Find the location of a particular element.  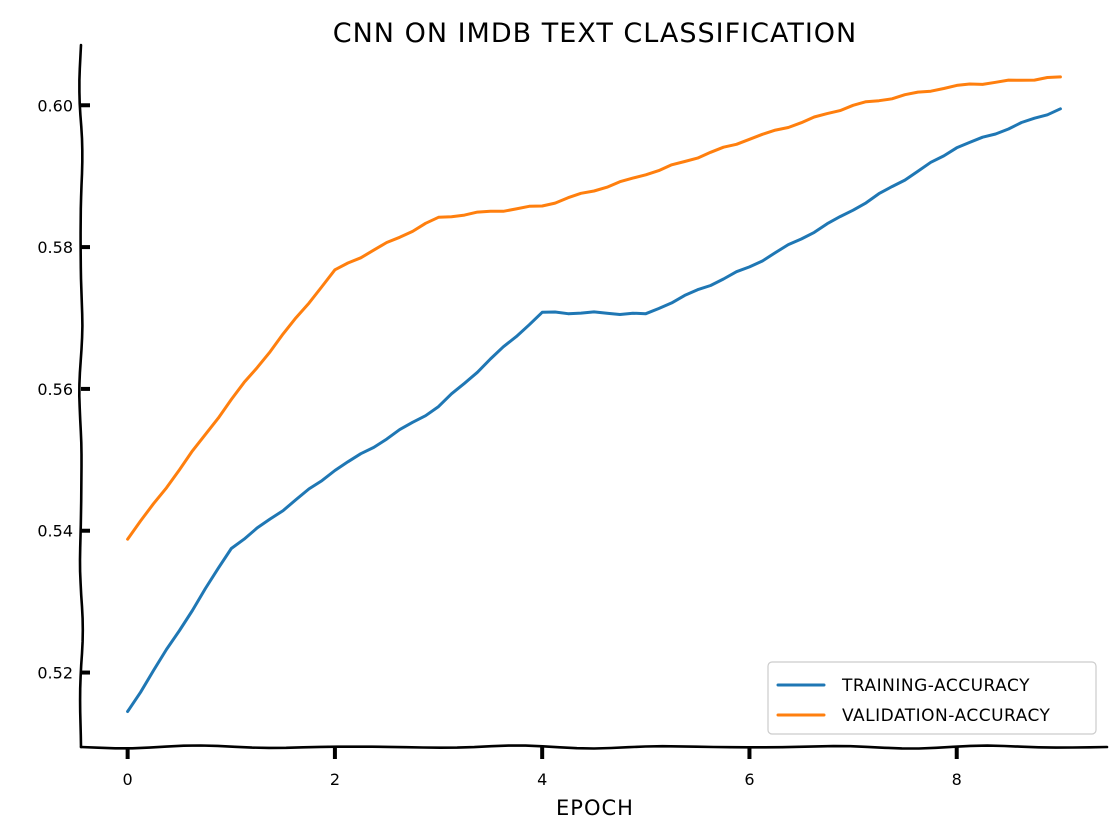

y-tick-label: 0.54 is located at coordinates (55, 531).